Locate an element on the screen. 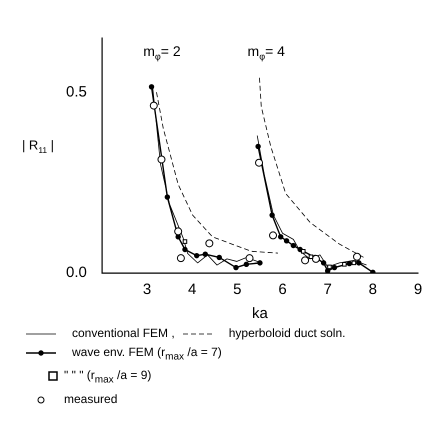  legend-label: wave env. FEM (r$_{max}$ /a = 7) is located at coordinates (147, 353).